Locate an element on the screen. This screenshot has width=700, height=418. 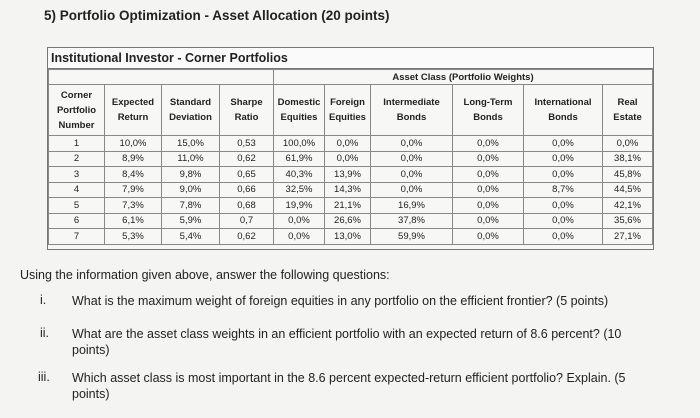
table-cell: 21,1% is located at coordinates (347, 205).